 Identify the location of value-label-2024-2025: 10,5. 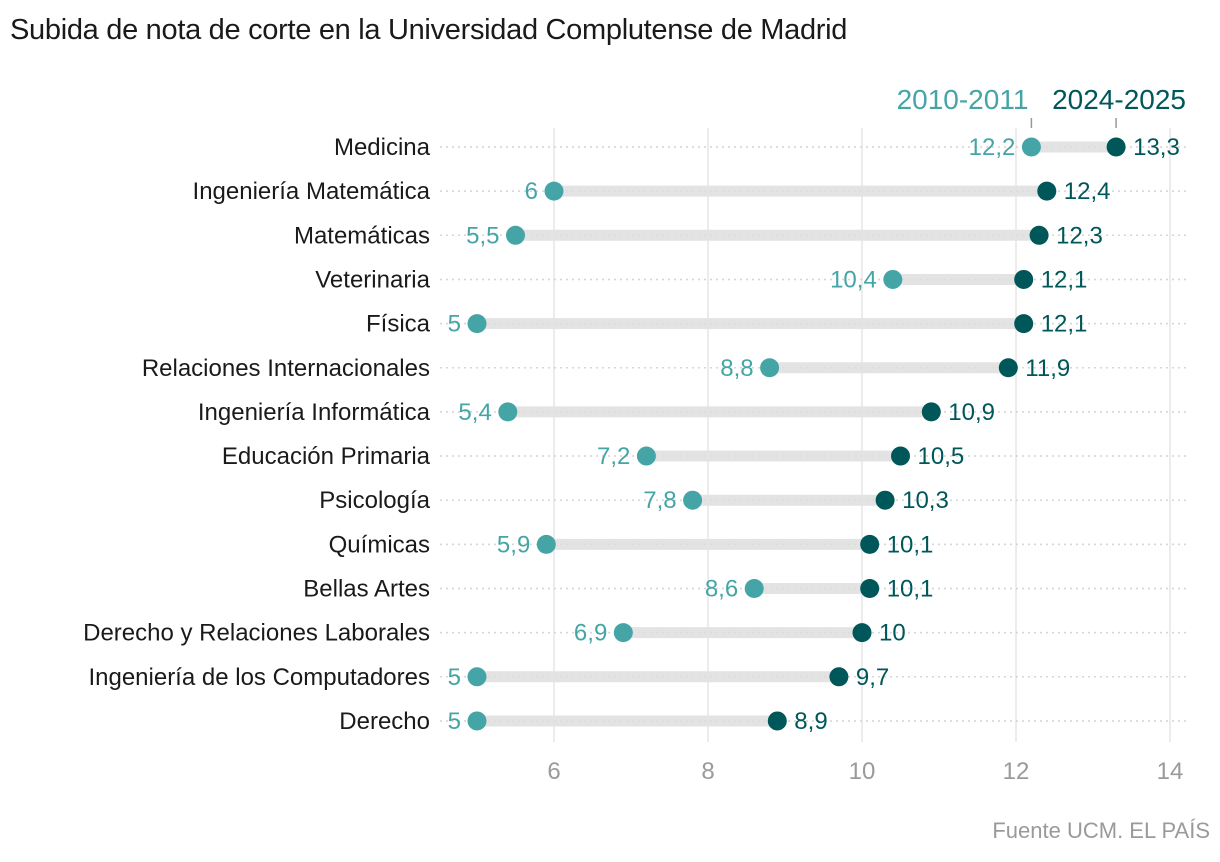
(941, 456).